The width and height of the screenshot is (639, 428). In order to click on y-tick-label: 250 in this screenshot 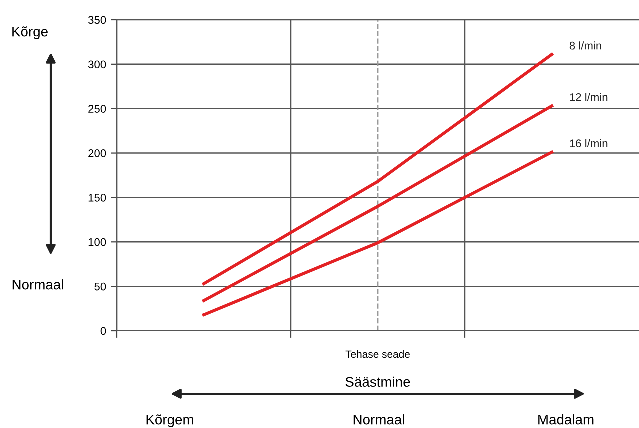, I will do `click(97, 109)`.